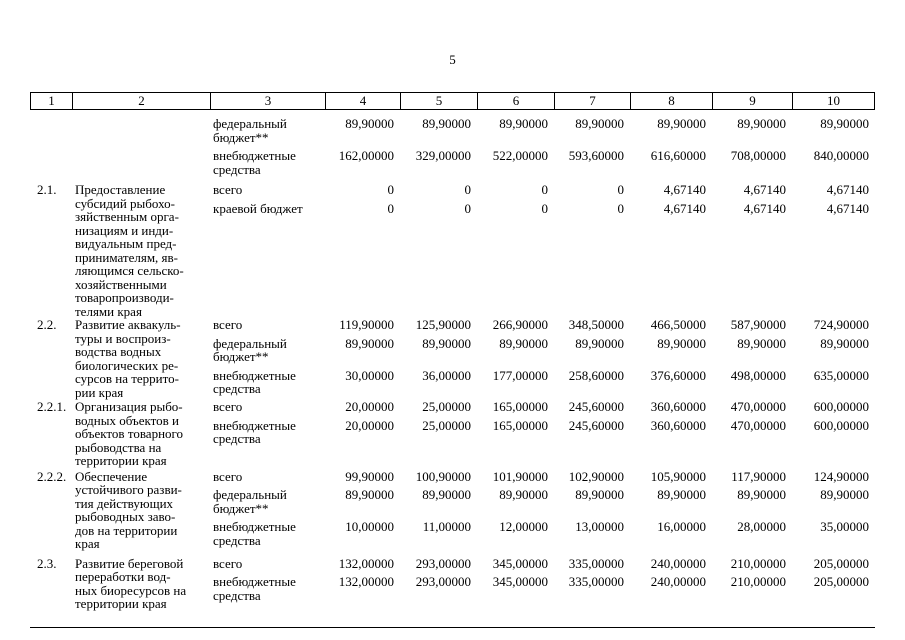 The width and height of the screenshot is (905, 640). What do you see at coordinates (369, 476) in the screenshot?
I see `value-cell: 99,90000` at bounding box center [369, 476].